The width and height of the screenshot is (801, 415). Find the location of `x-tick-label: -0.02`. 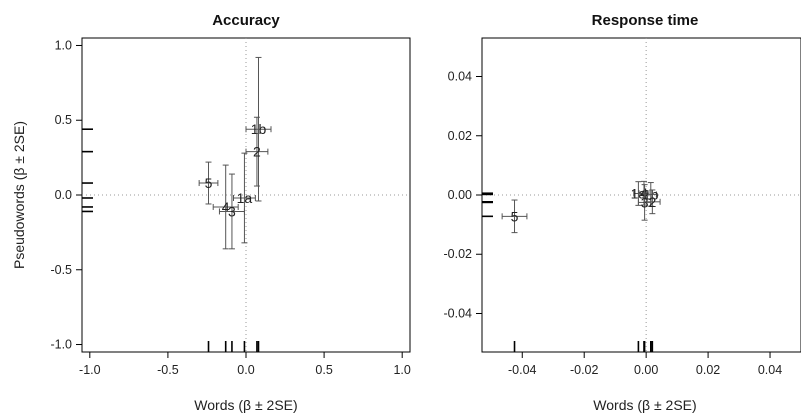

x-tick-label: -0.02 is located at coordinates (584, 370).